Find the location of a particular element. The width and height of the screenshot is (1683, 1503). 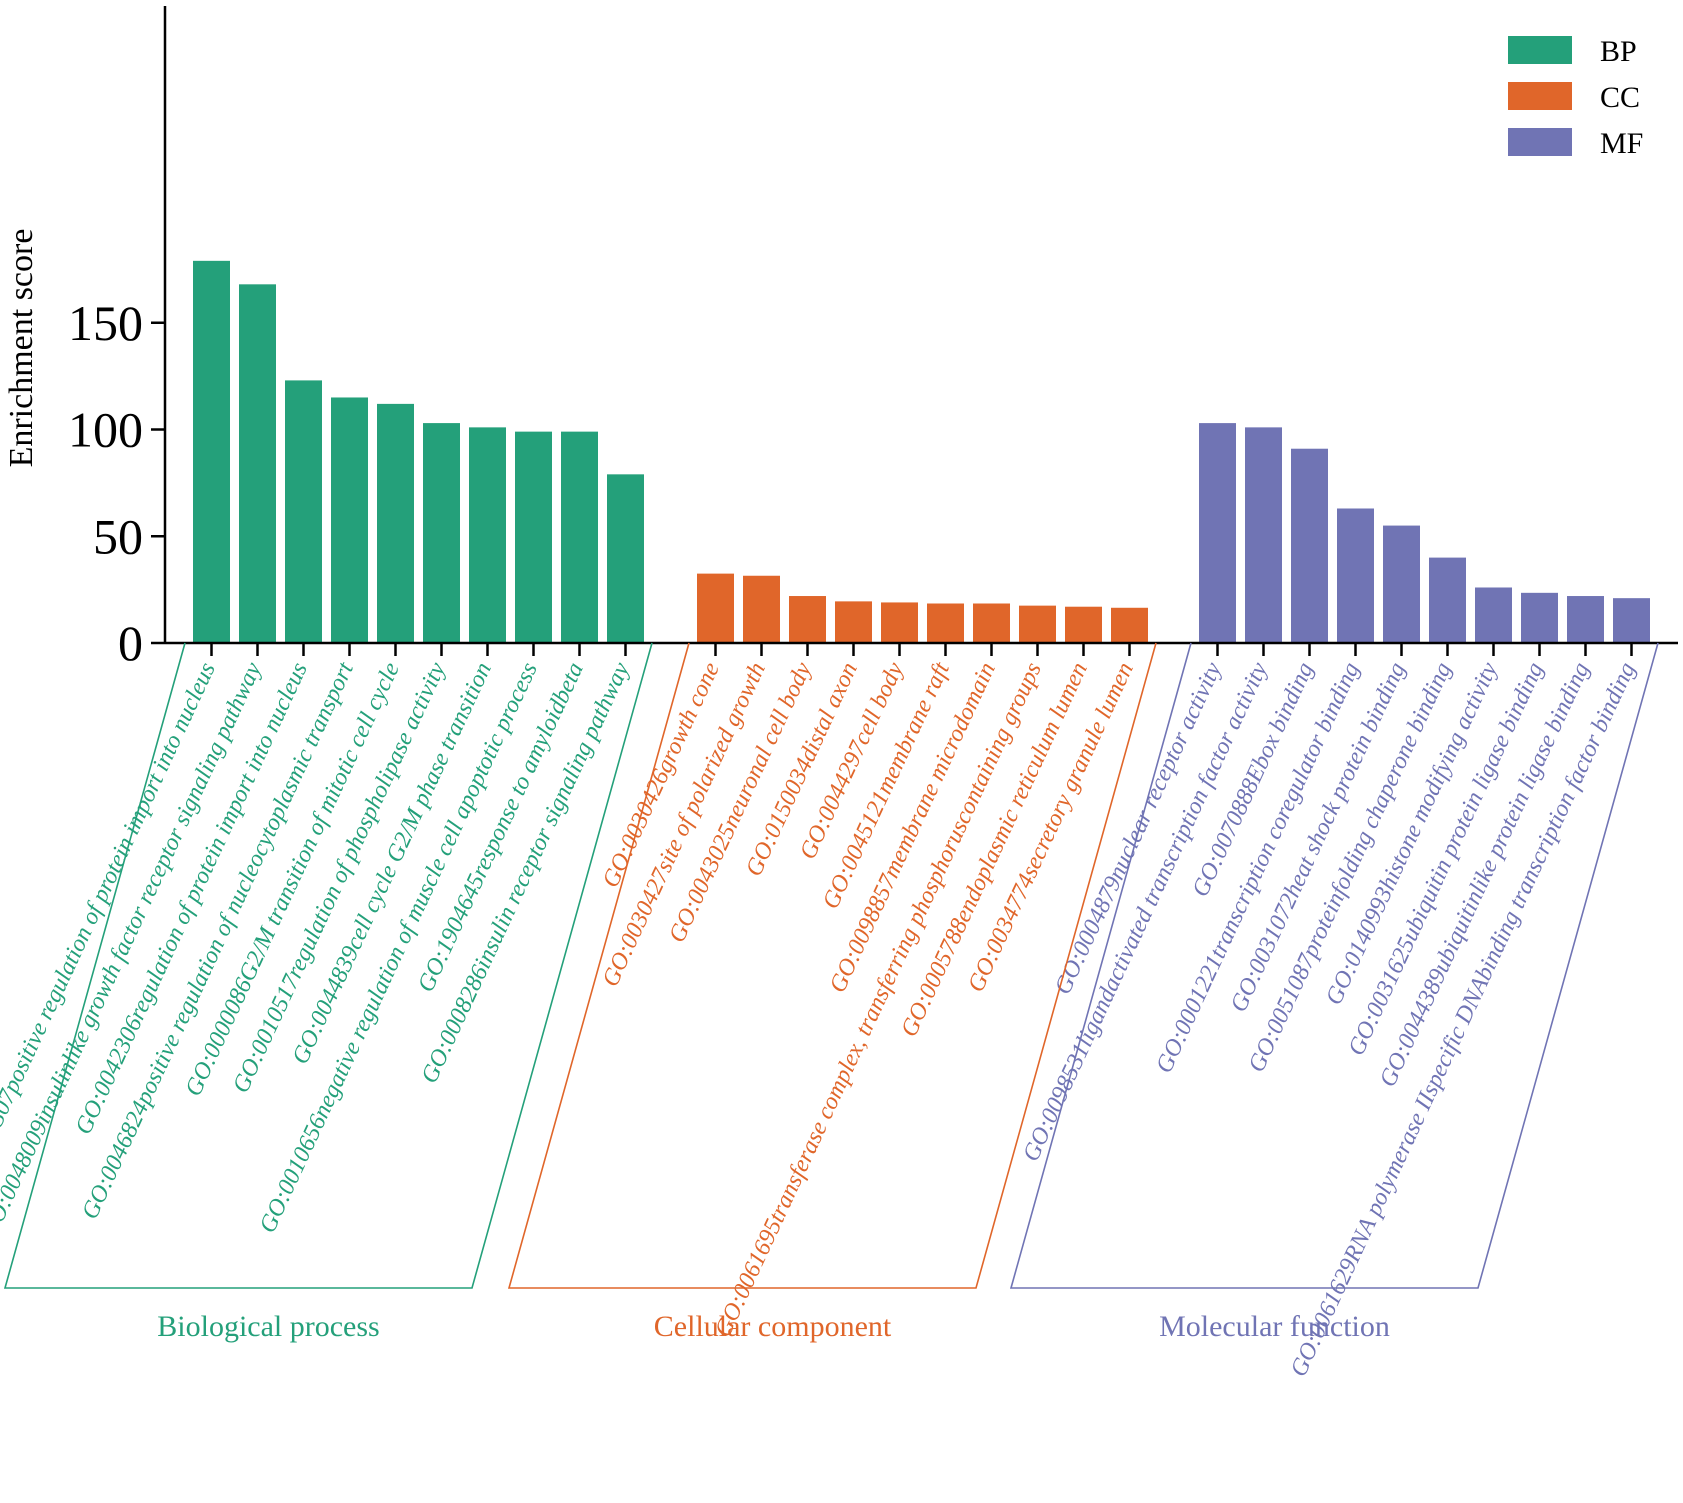

y-tick-label: 150 is located at coordinates (105, 323).